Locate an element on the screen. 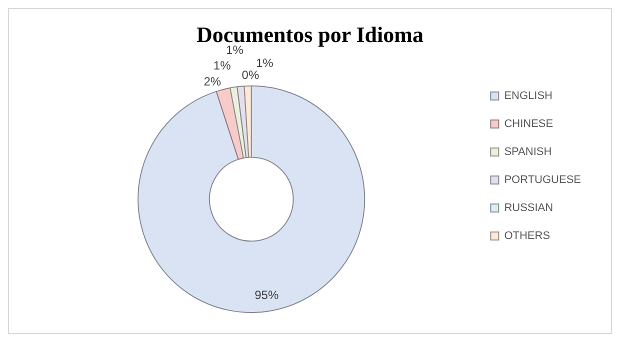 Image resolution: width=620 pixels, height=342 pixels. legend-label: CHINESE is located at coordinates (529, 124).